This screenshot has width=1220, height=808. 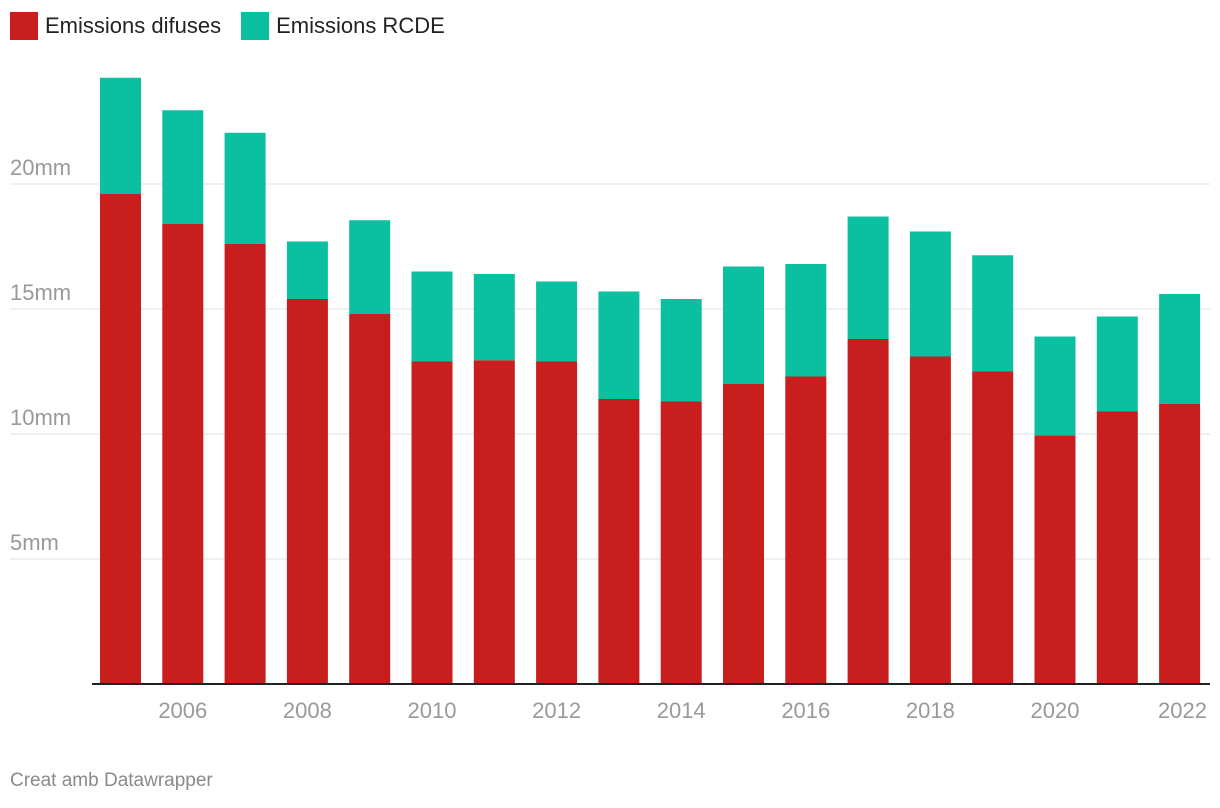 I want to click on bar-2015-difuses, so click(x=743, y=534).